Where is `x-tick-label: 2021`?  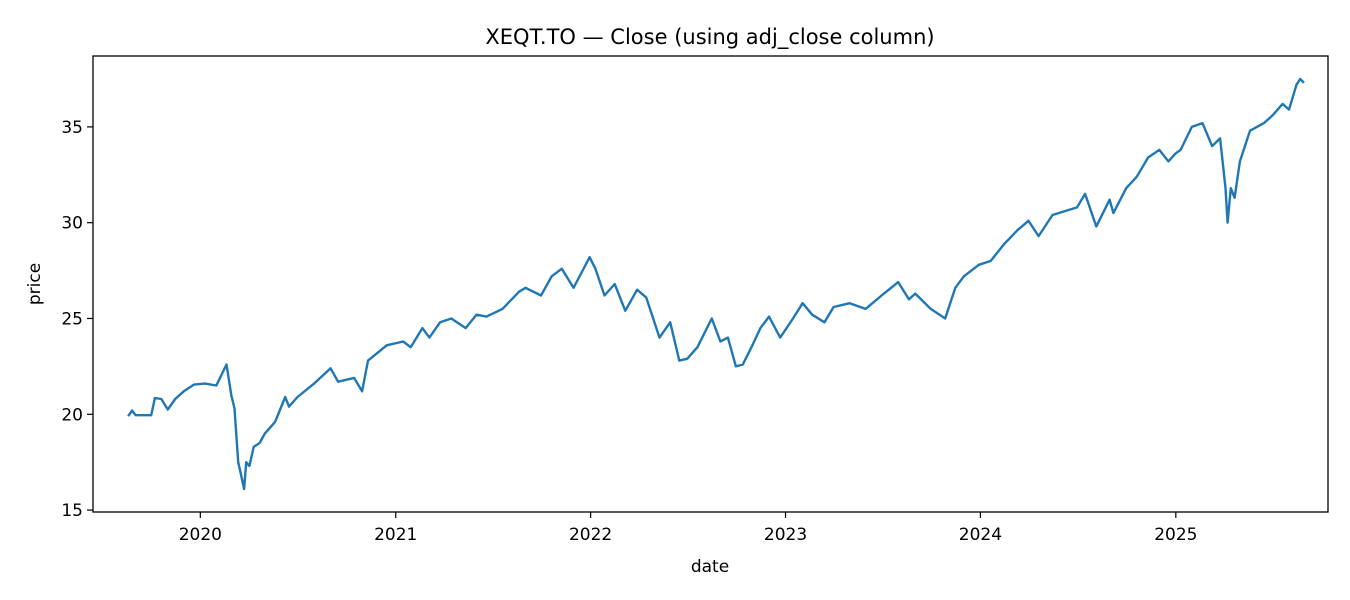
x-tick-label: 2021 is located at coordinates (395, 535).